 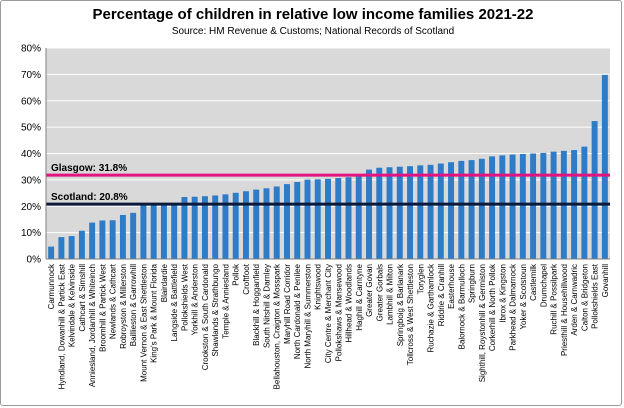 What do you see at coordinates (420, 279) in the screenshot?
I see `x-tick-label: Toryglen` at bounding box center [420, 279].